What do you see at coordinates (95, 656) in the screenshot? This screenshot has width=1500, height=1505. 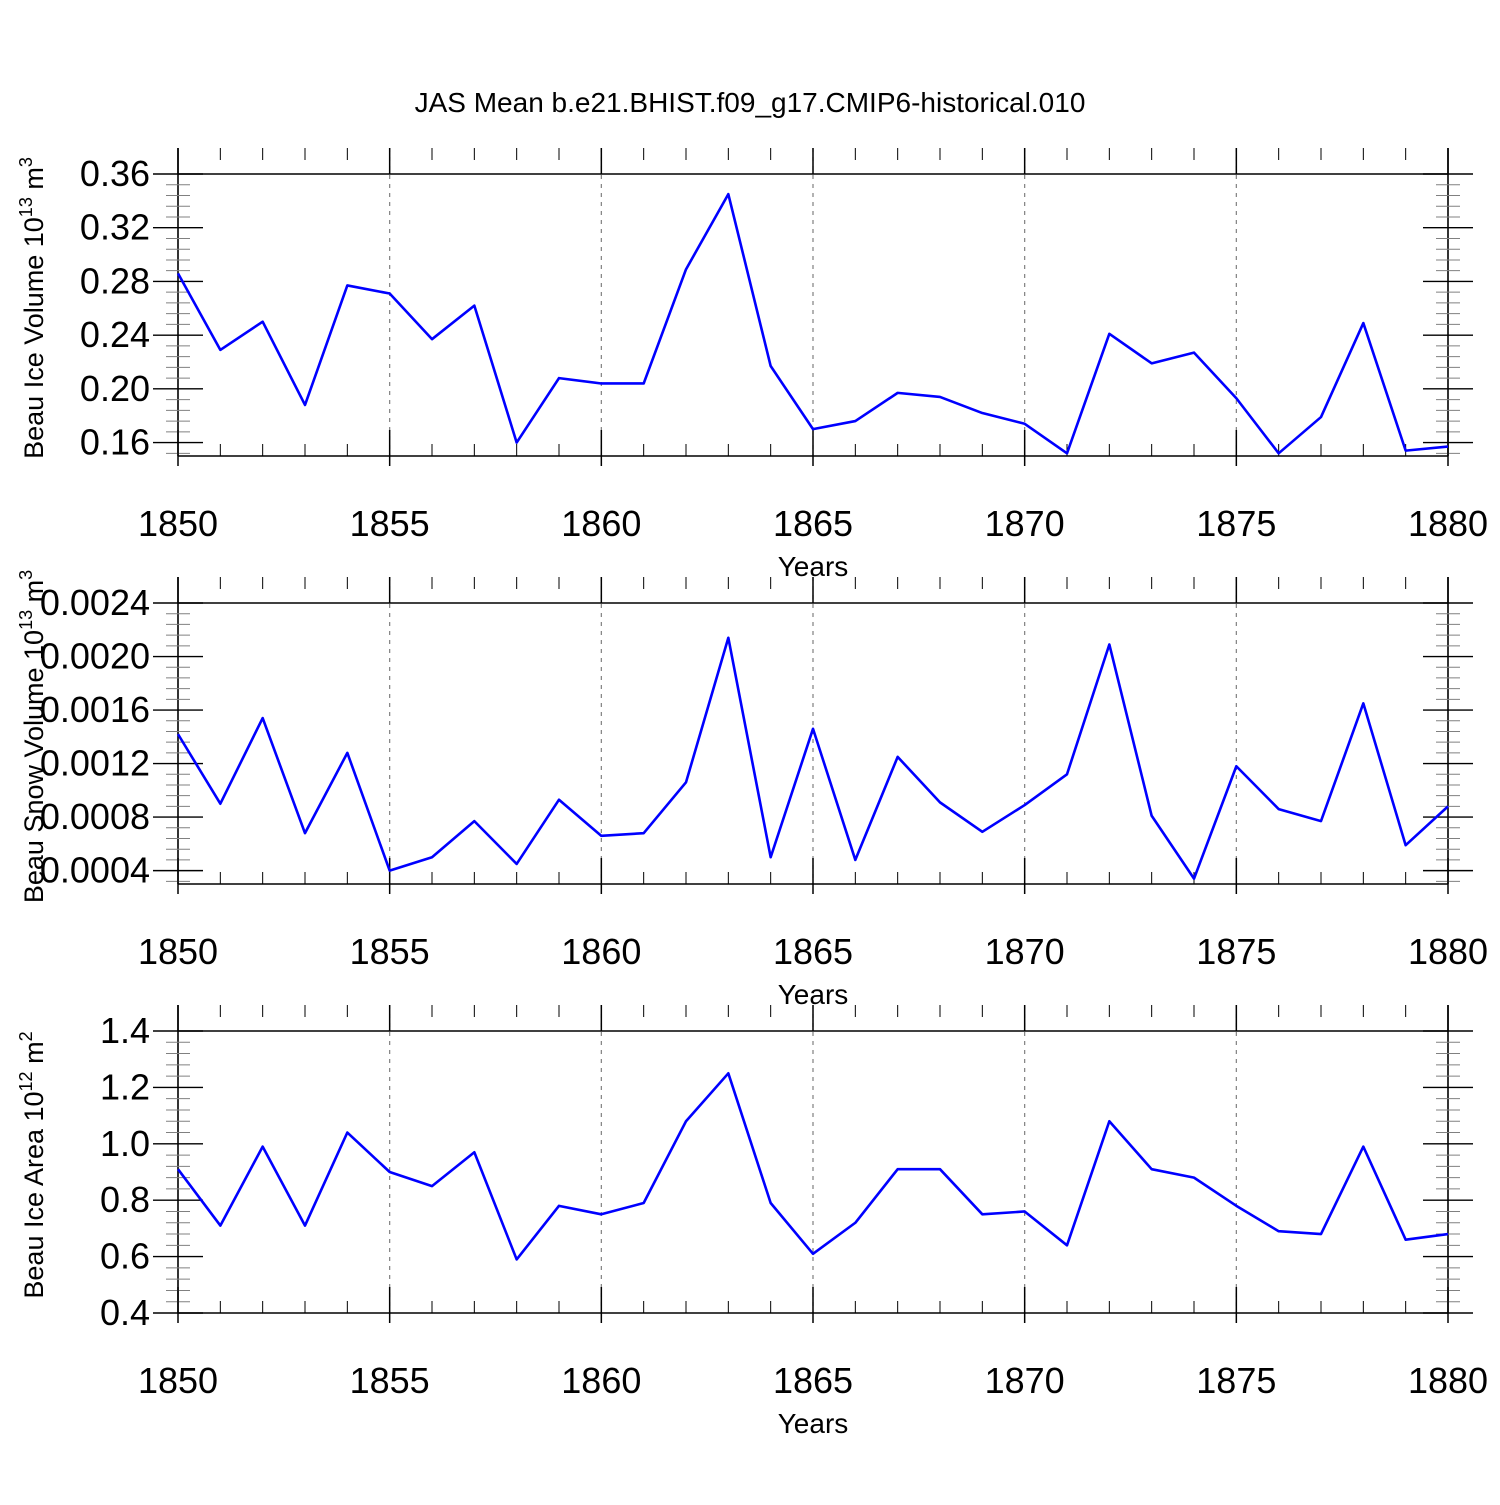 I see `y-tick-label: 0.0020` at bounding box center [95, 656].